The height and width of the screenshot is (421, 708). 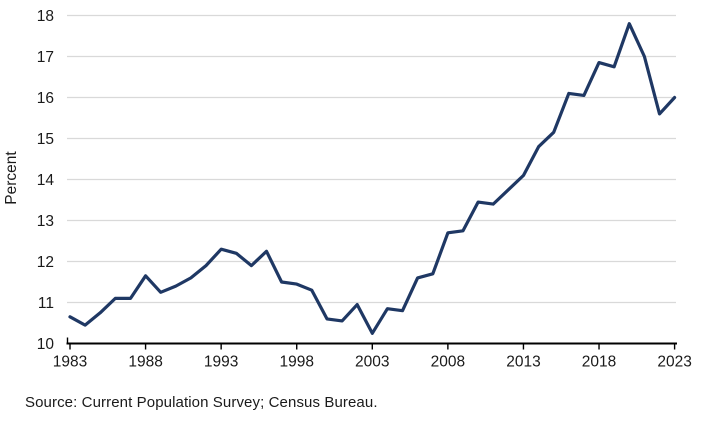 I want to click on y-tick-label: 16, so click(x=45, y=98).